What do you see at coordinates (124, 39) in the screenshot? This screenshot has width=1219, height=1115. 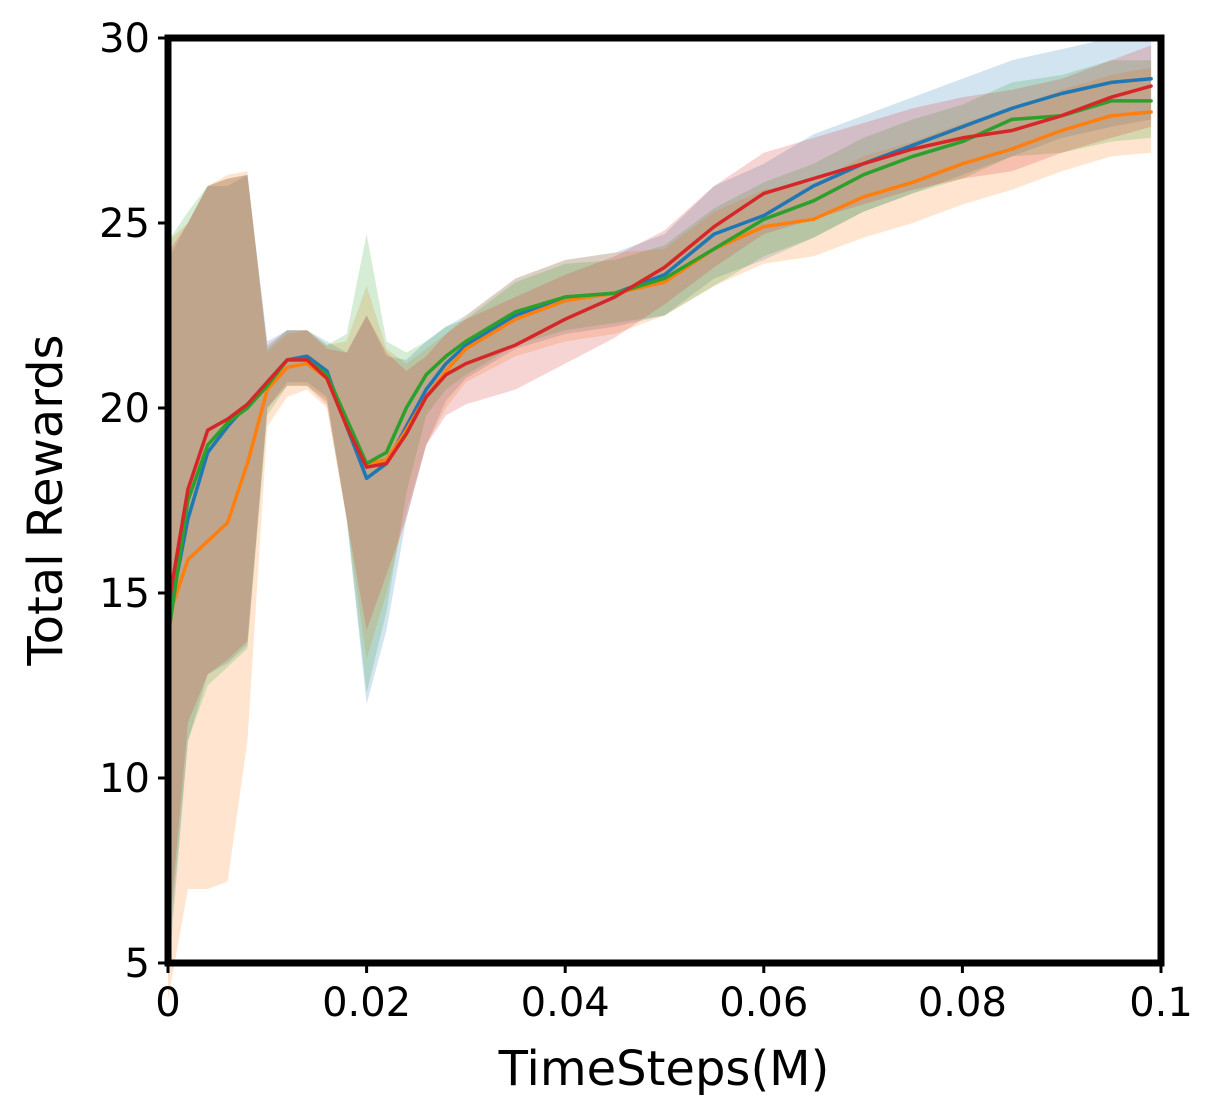 I see `y-tick-label: 30` at bounding box center [124, 39].